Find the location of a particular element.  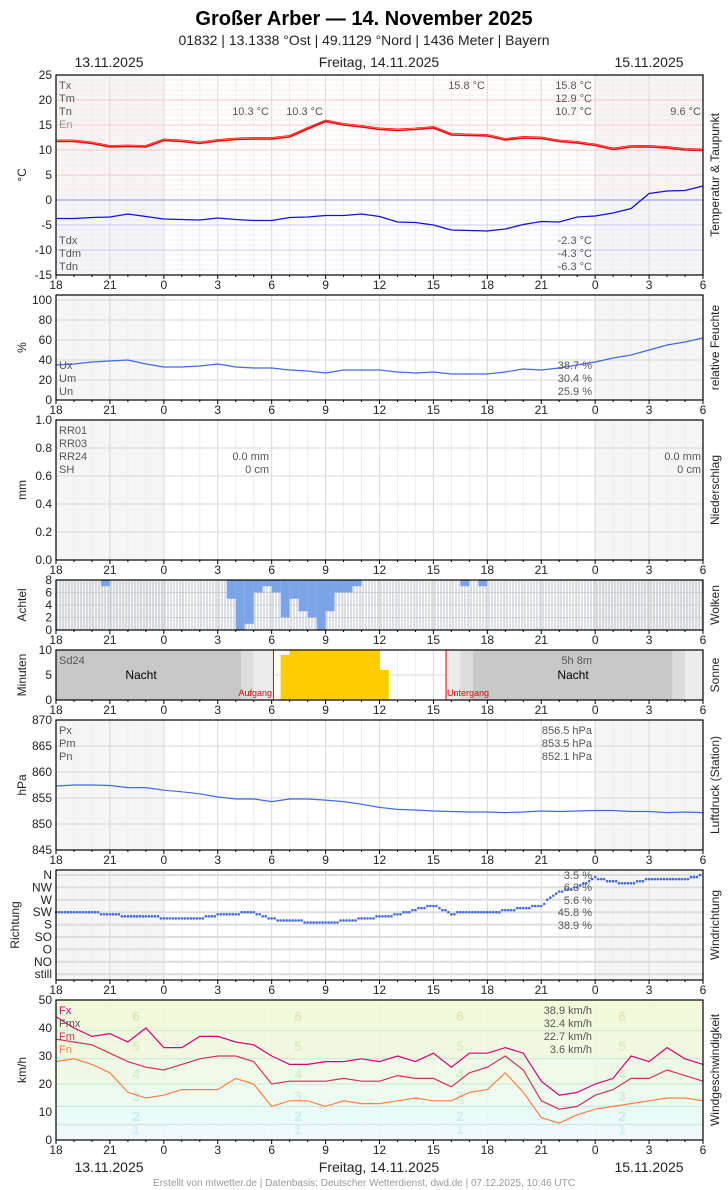

y-tick-label: 10 is located at coordinates (46, 1112).